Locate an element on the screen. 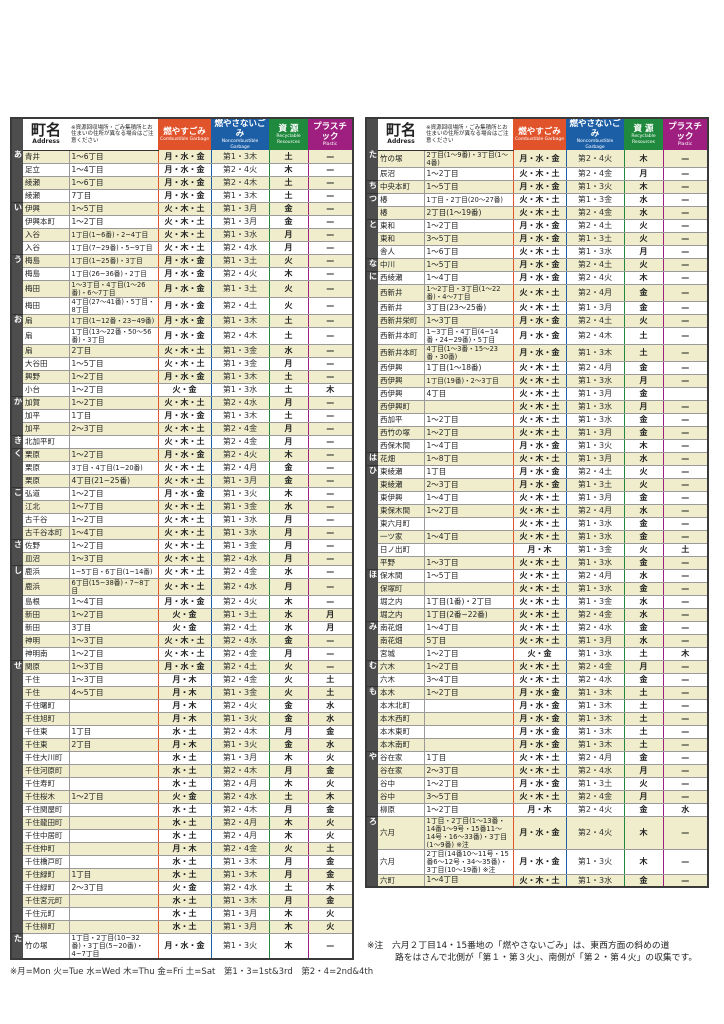 Image resolution: width=724 pixels, height=1024 pixels. address-range: 1～3丁目 is located at coordinates (113, 666).